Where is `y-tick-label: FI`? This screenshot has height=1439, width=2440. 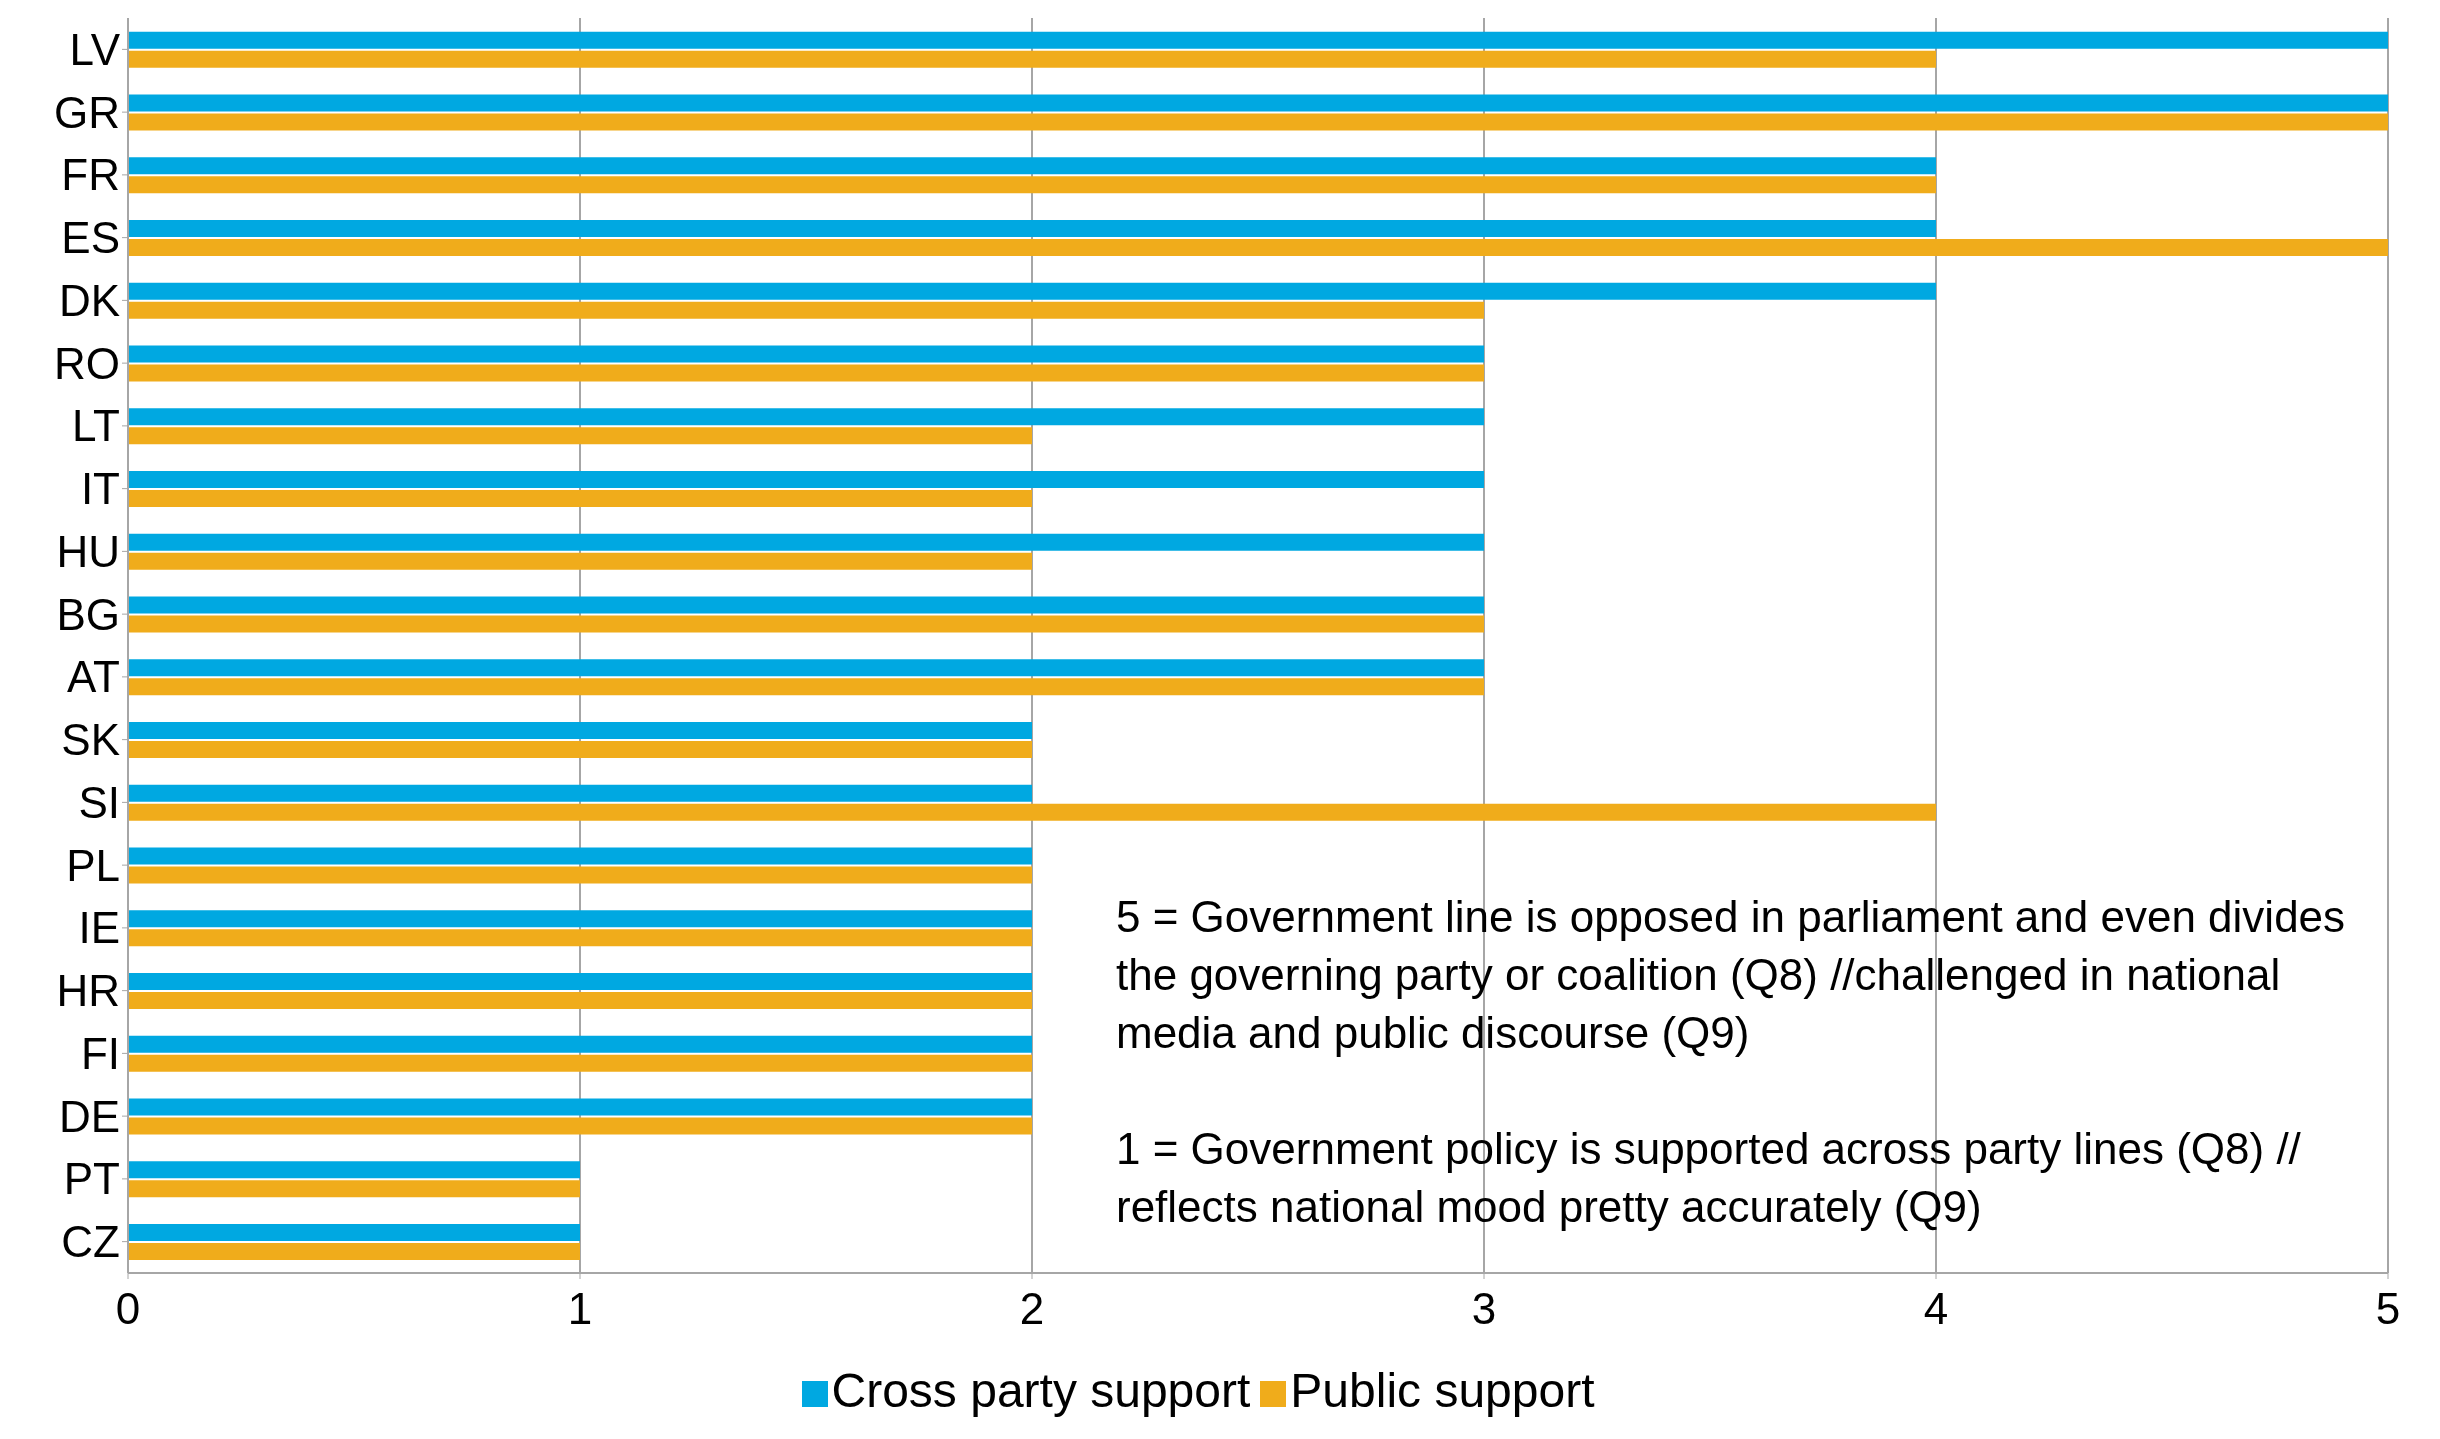 y-tick-label: FI is located at coordinates (100, 1053).